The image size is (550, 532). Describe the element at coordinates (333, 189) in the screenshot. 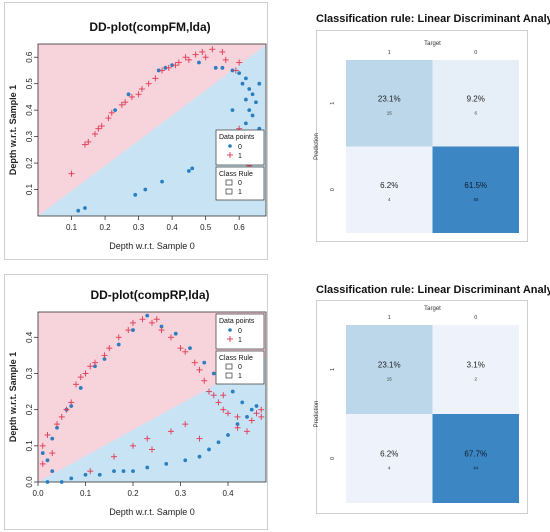

I see `cm-row-label: 0` at that location.